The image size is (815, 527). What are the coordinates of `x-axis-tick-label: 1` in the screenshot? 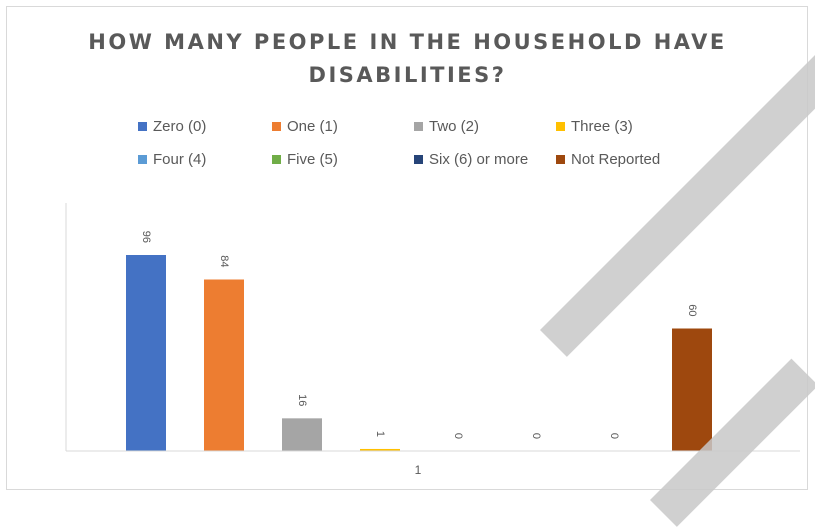 It's located at (418, 470).